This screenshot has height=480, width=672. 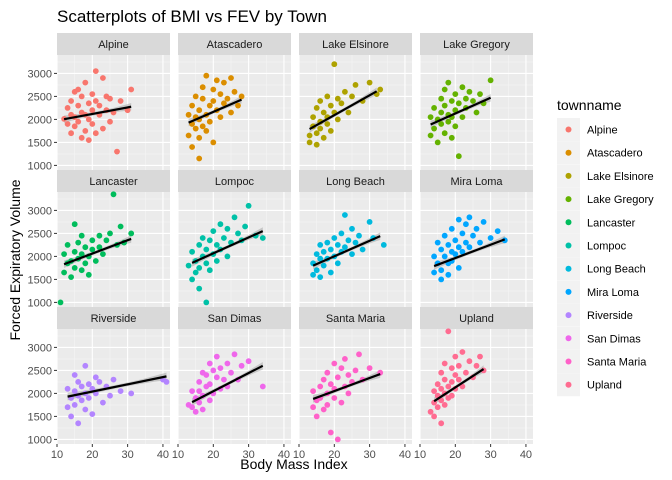 I want to click on legend-title: townname, so click(x=589, y=105).